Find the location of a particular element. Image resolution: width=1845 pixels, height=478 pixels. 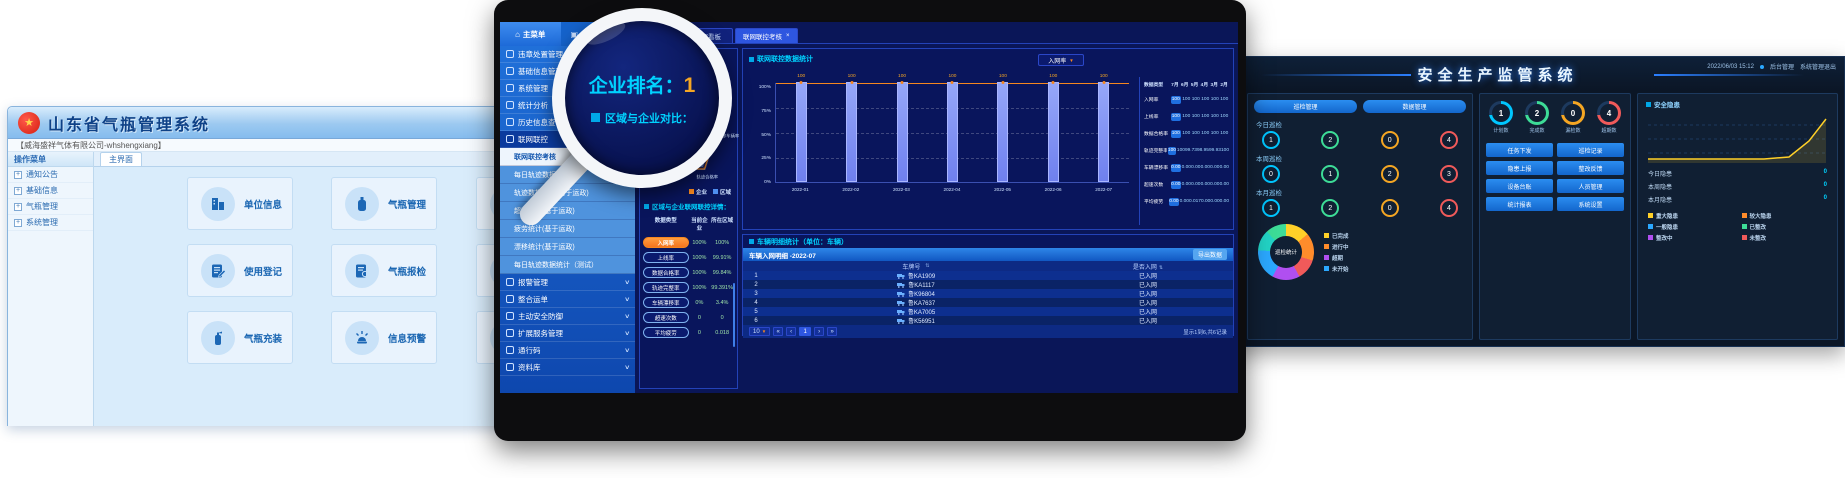

current-page: 1 is located at coordinates (805, 331).